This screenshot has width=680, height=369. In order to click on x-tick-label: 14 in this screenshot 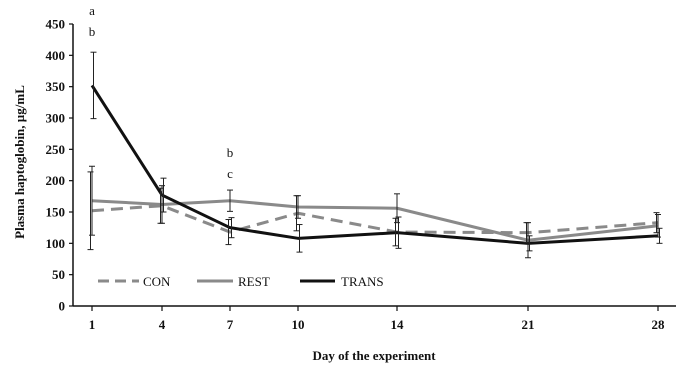, I will do `click(398, 324)`.